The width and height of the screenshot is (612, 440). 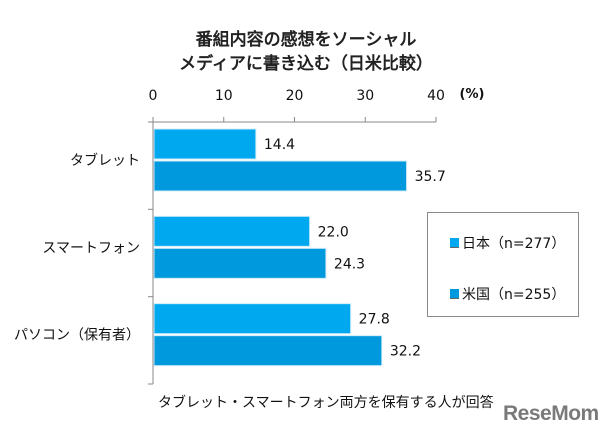 What do you see at coordinates (279, 145) in the screenshot?
I see `data-label: 14.4` at bounding box center [279, 145].